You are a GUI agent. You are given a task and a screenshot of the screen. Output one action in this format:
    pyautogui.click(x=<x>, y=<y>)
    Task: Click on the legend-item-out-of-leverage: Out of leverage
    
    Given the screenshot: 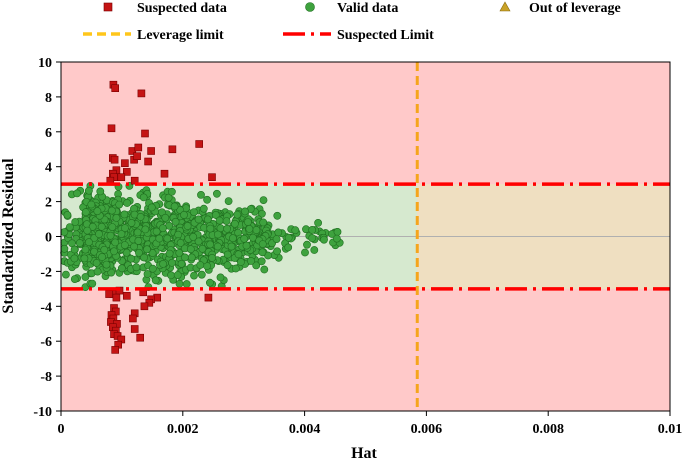 What is the action you would take?
    pyautogui.click(x=560, y=8)
    